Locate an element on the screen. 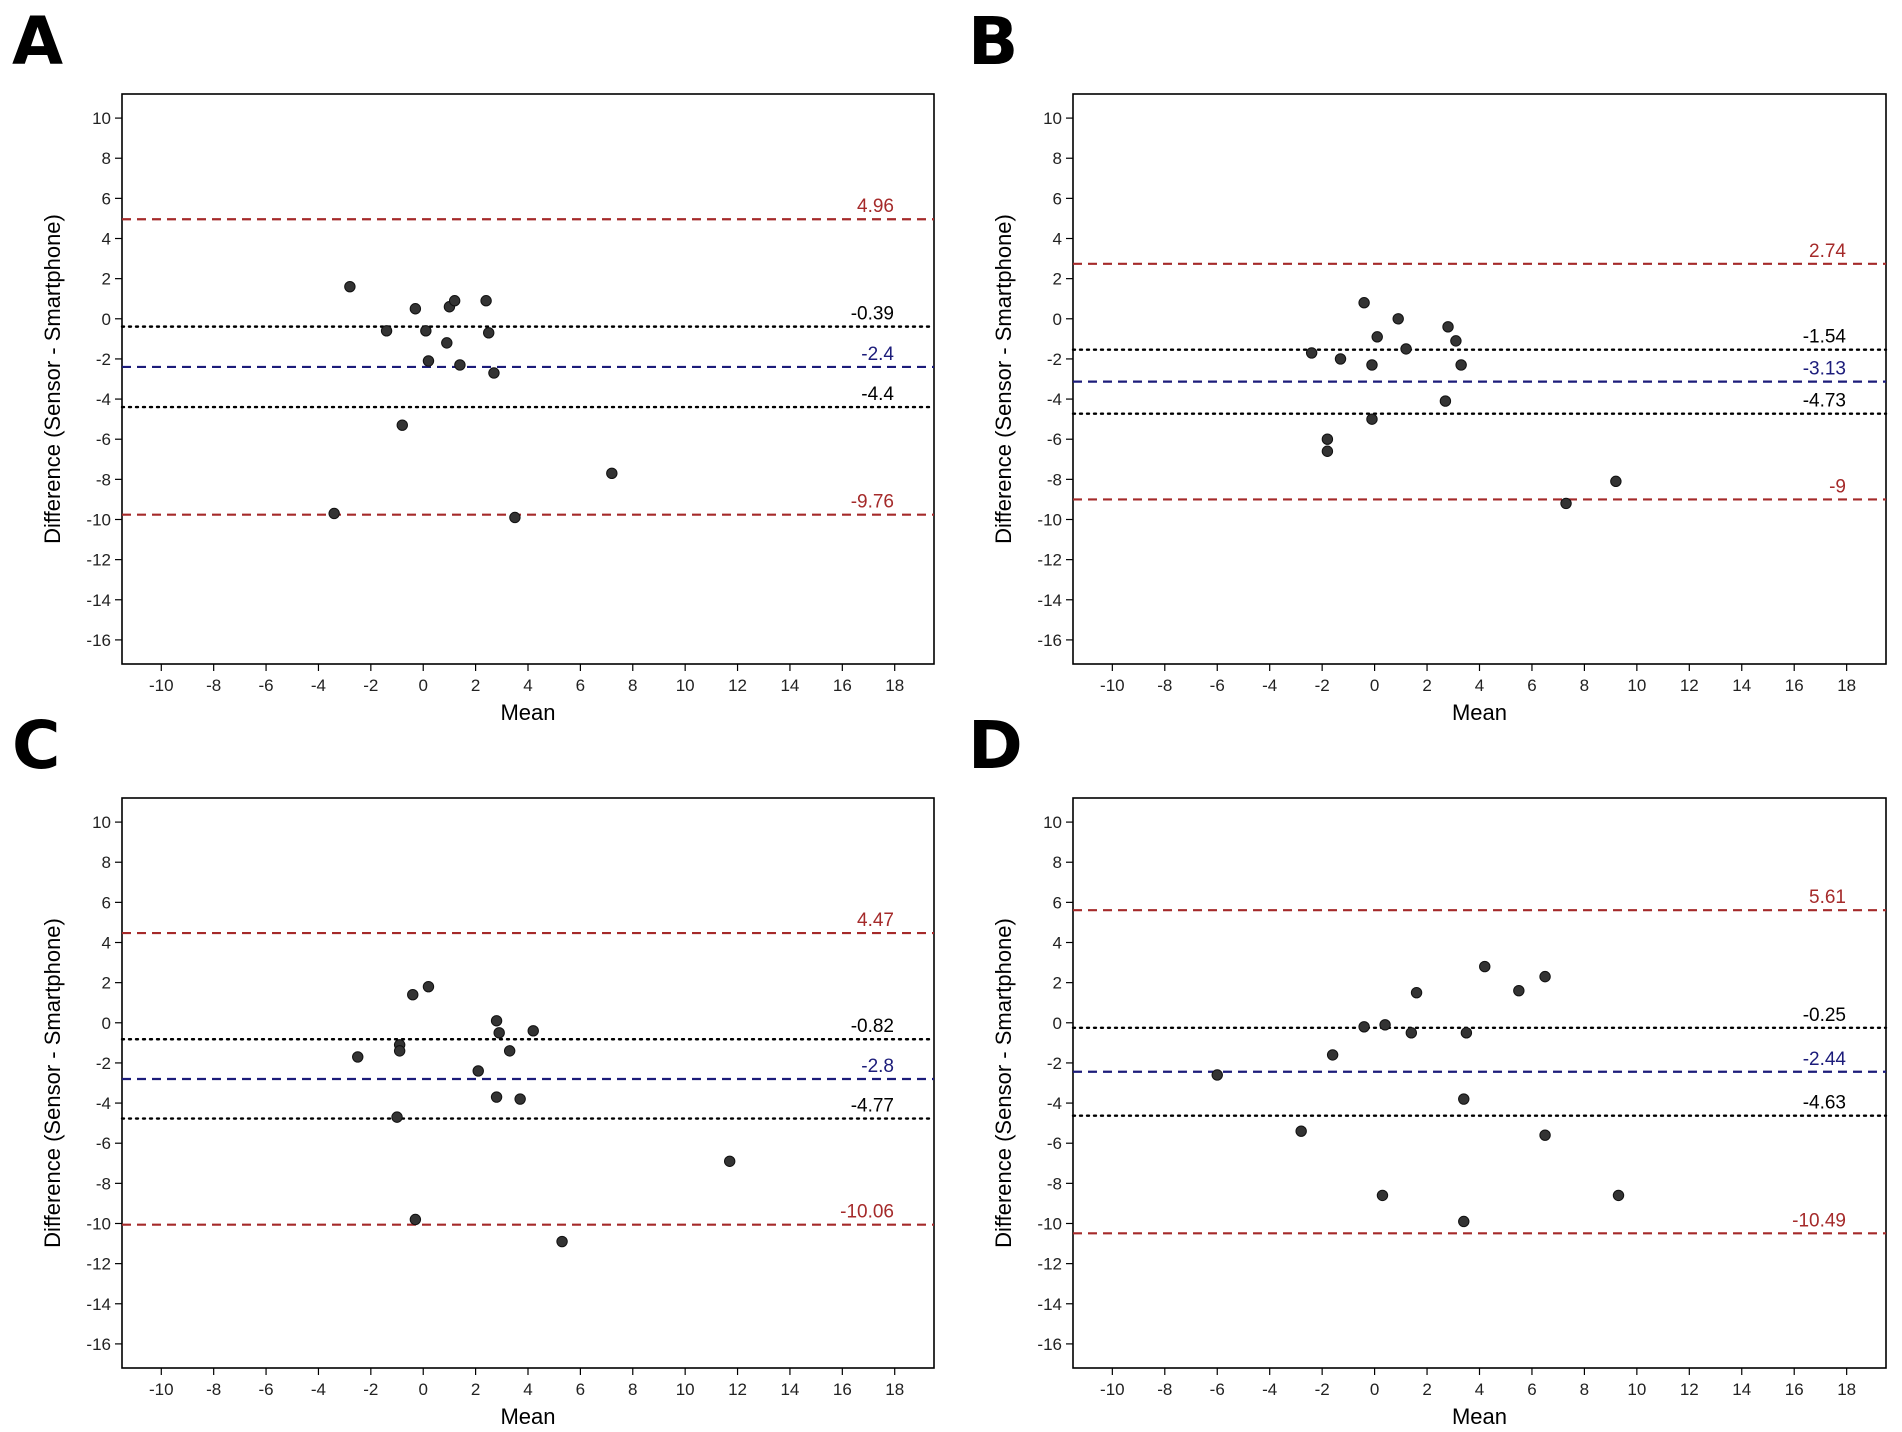 The height and width of the screenshot is (1432, 1902). x-tick-label: 16 is located at coordinates (1794, 1389).